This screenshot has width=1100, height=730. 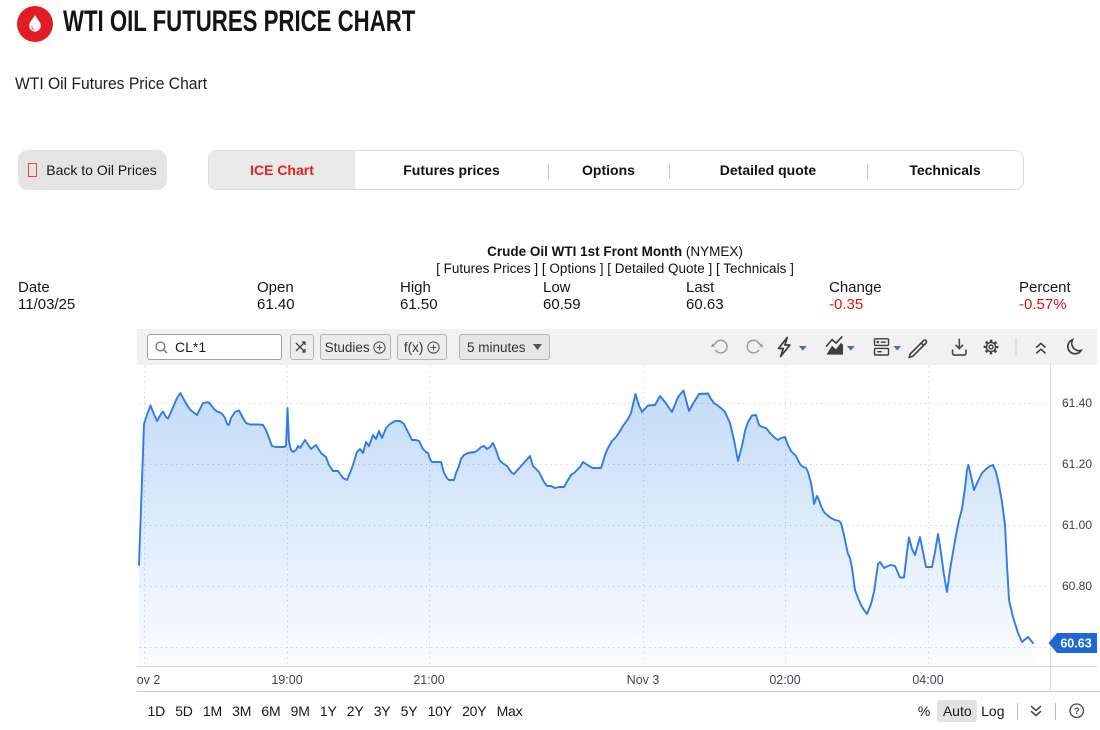 I want to click on svg-text: 60.80, so click(x=1077, y=586).